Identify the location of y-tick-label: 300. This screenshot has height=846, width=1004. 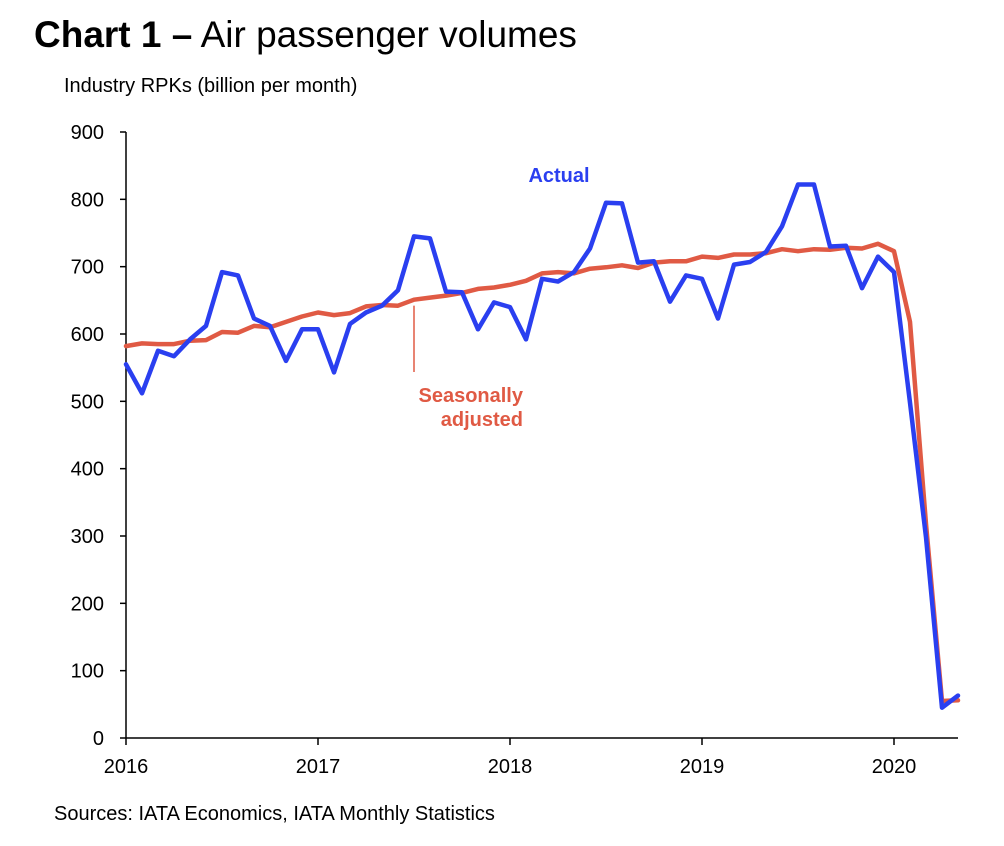
(87, 537).